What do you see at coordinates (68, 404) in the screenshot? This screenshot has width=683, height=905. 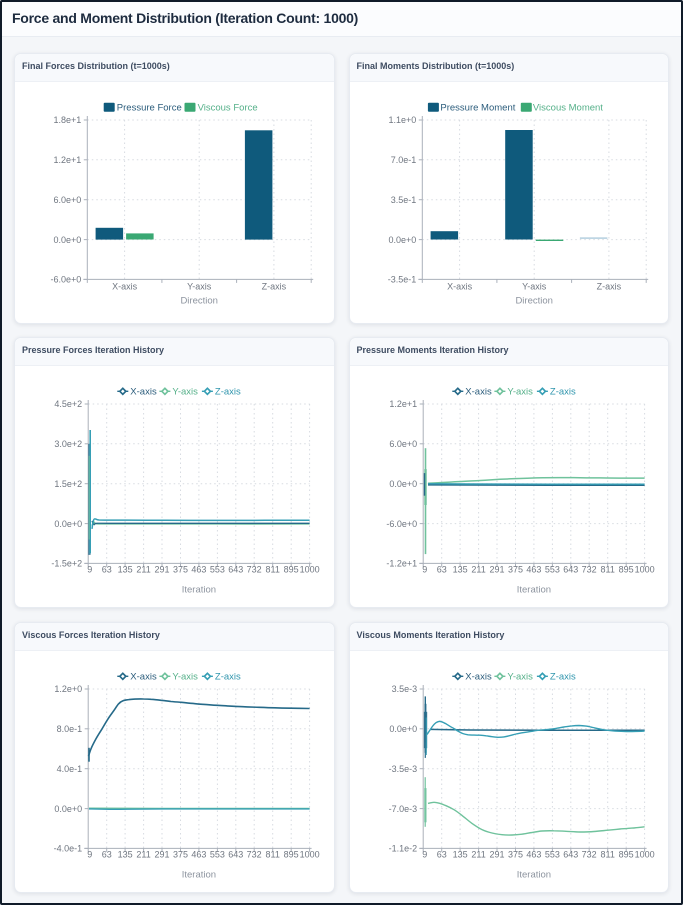 I see `svg-text: 4.5e+2` at bounding box center [68, 404].